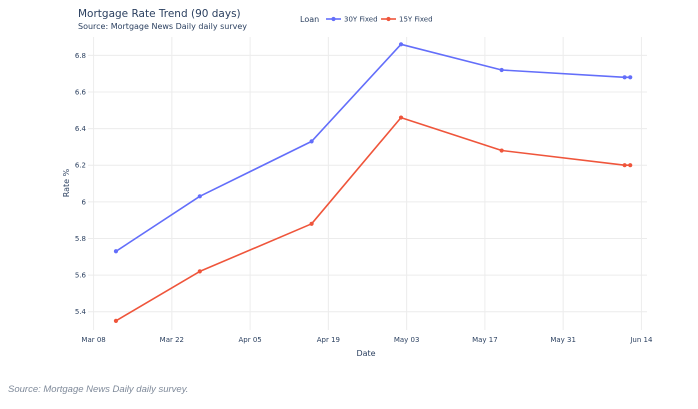 This screenshot has height=409, width=698. I want to click on x-tick-label: May 03, so click(407, 340).